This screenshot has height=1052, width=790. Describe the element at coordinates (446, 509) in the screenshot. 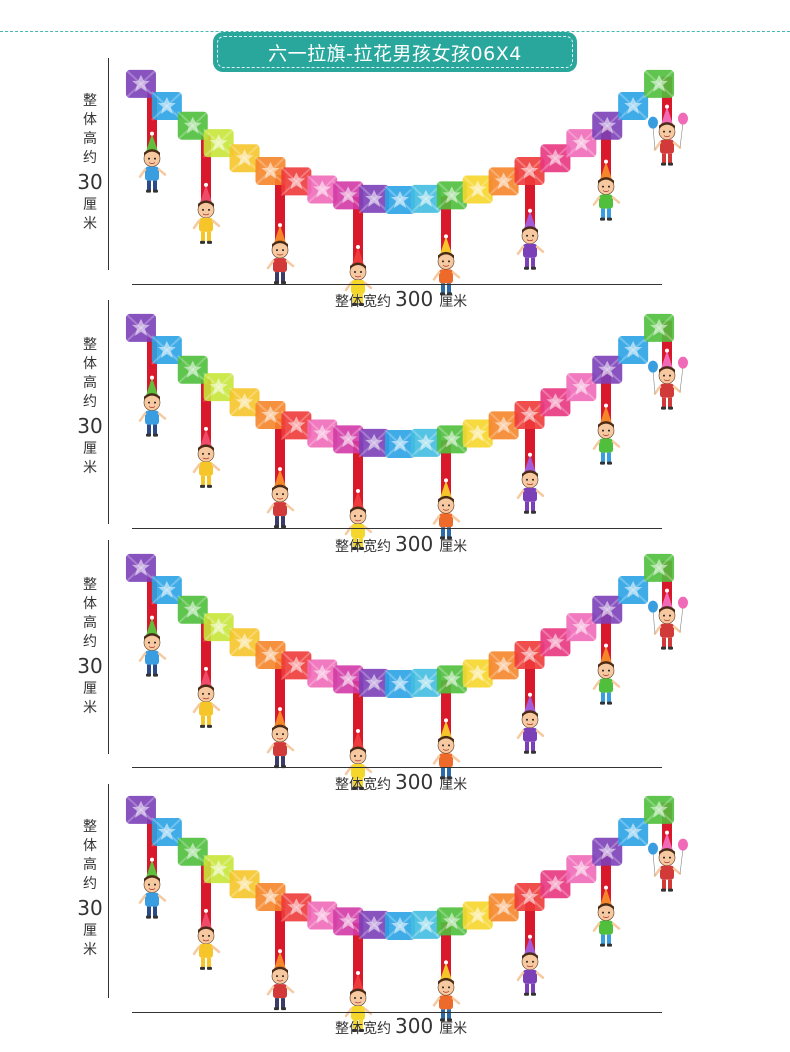

I see `cartoon-child-boy-cake` at that location.